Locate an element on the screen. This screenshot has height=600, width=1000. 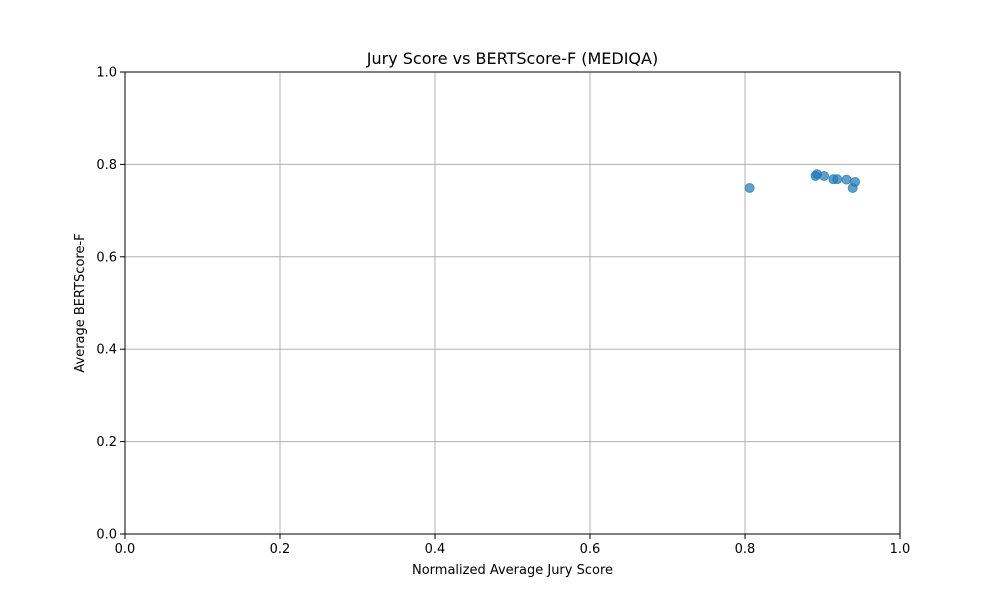
data-points is located at coordinates (802, 181).